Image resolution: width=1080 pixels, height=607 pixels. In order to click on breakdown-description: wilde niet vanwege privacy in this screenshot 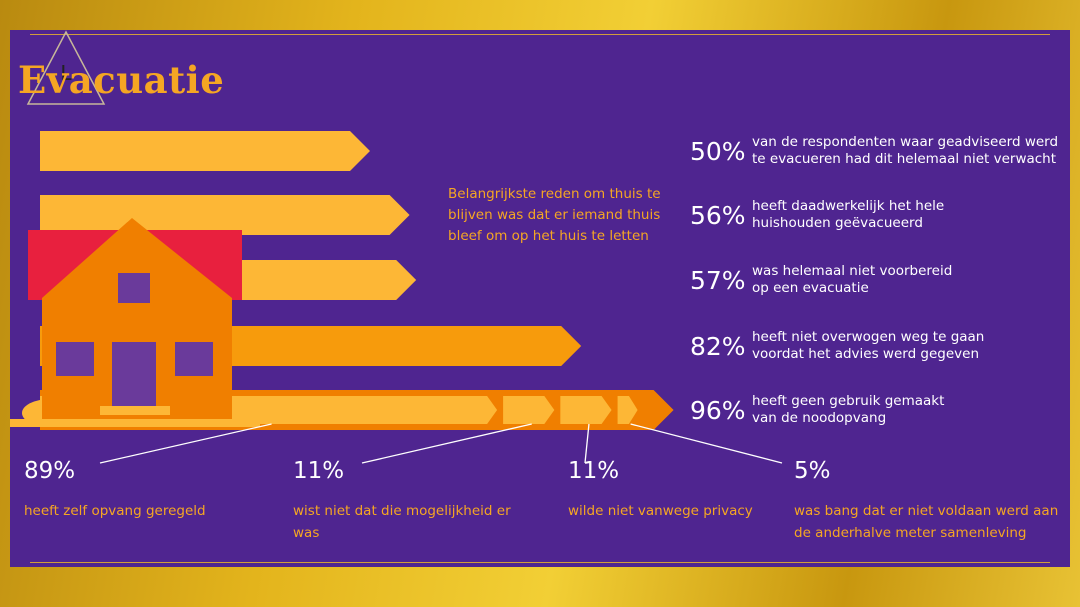, I will do `click(660, 511)`.